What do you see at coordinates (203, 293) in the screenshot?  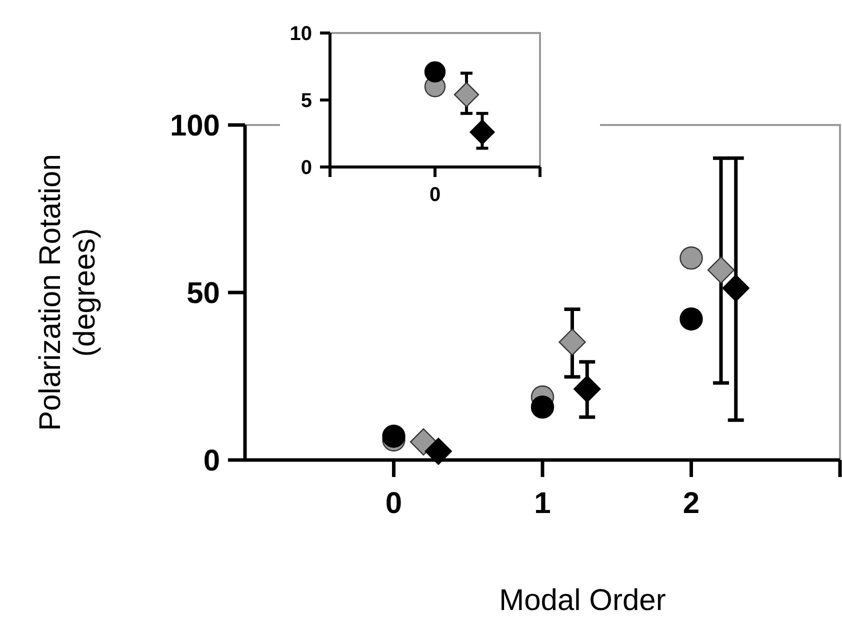 I see `y-tick-label: 50` at bounding box center [203, 293].